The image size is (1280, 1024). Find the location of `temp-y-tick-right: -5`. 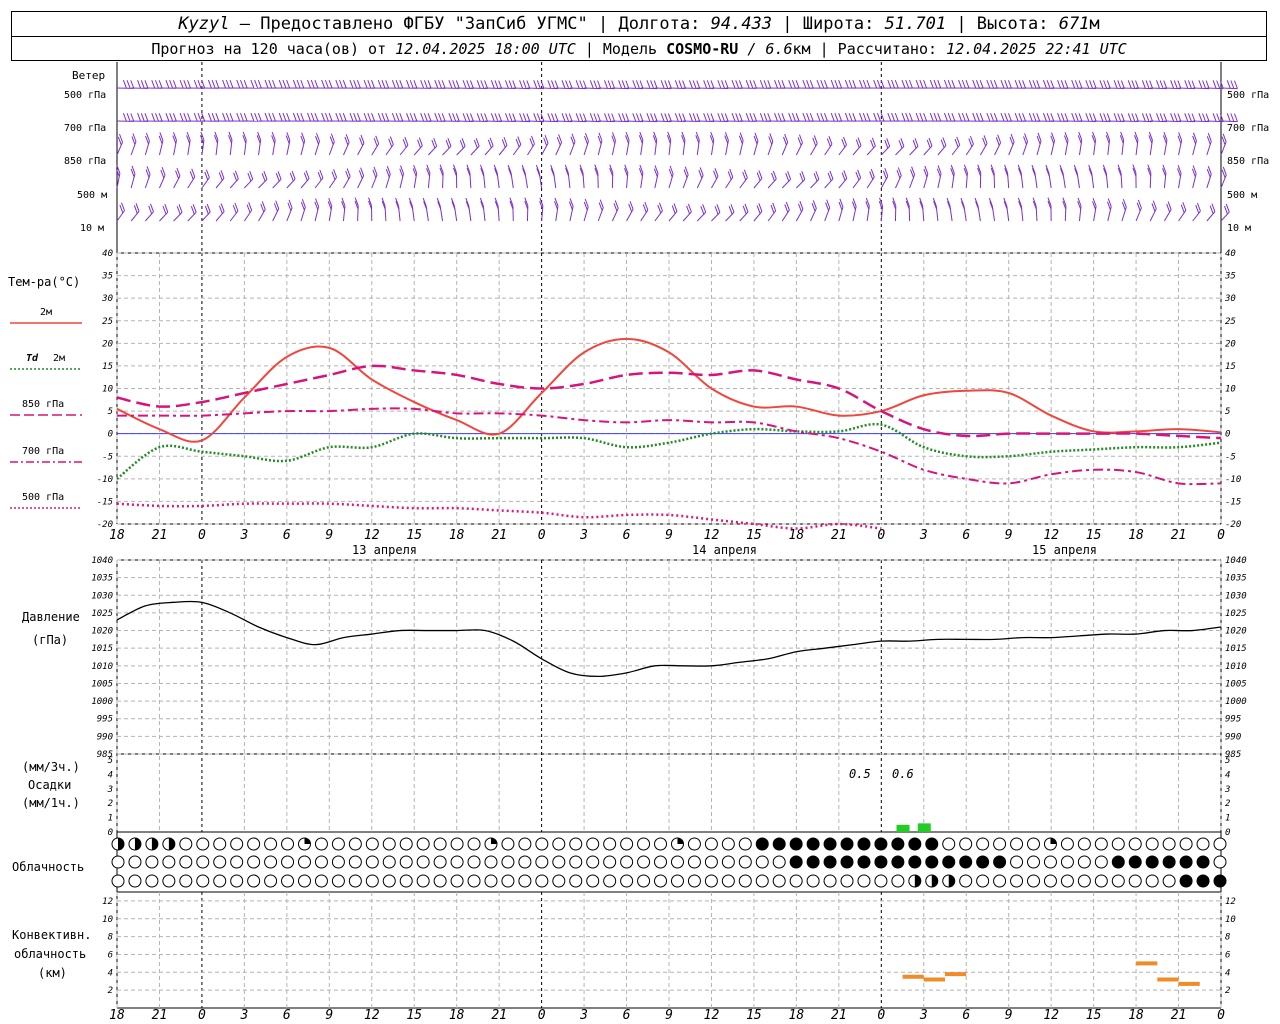

temp-y-tick-right: -5 is located at coordinates (1230, 457).